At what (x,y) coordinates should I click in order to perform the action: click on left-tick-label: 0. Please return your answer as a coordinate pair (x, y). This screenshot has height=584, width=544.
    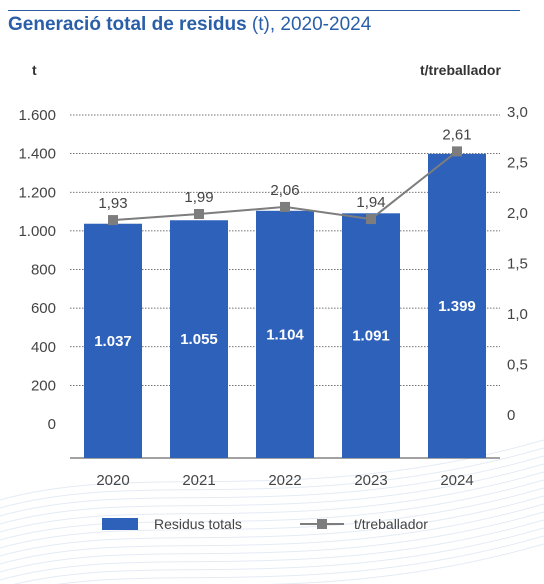
    Looking at the image, I should click on (52, 424).